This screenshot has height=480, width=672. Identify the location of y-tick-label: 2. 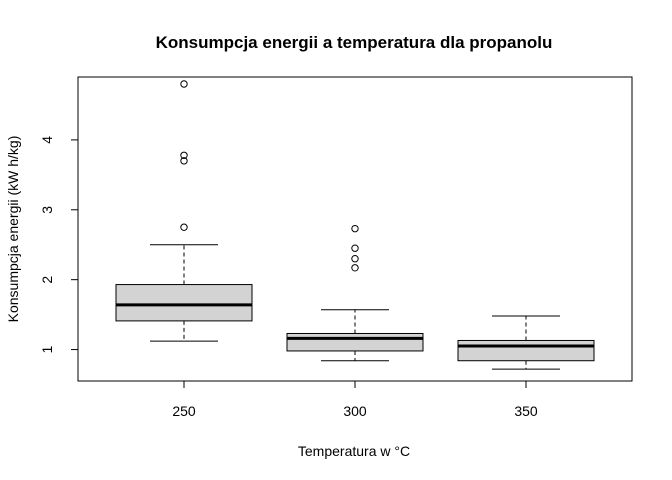
(47, 280).